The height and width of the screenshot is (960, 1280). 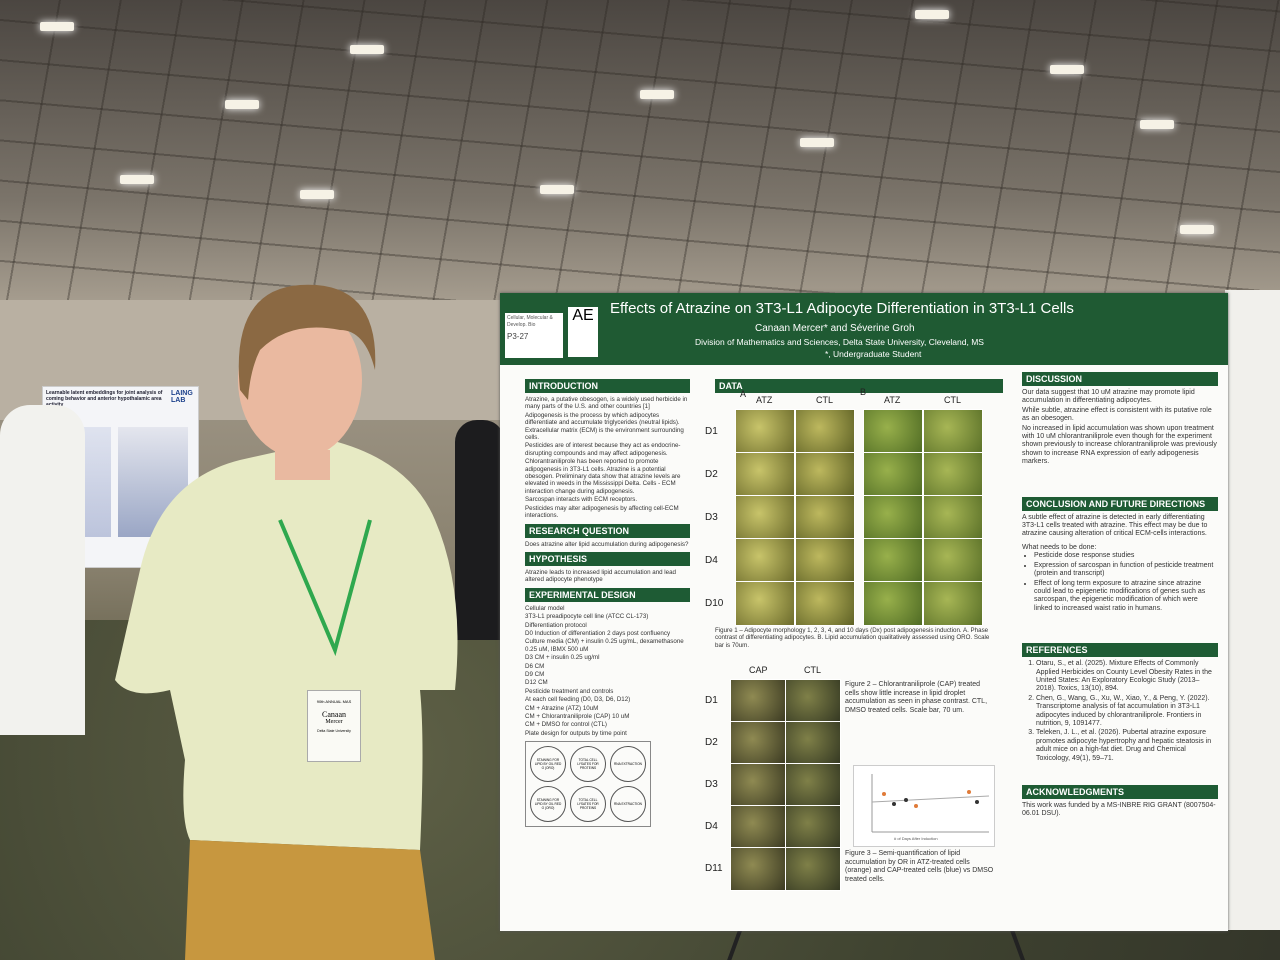 What do you see at coordinates (607, 386) in the screenshot?
I see `section-heading: INTRODUCTION` at bounding box center [607, 386].